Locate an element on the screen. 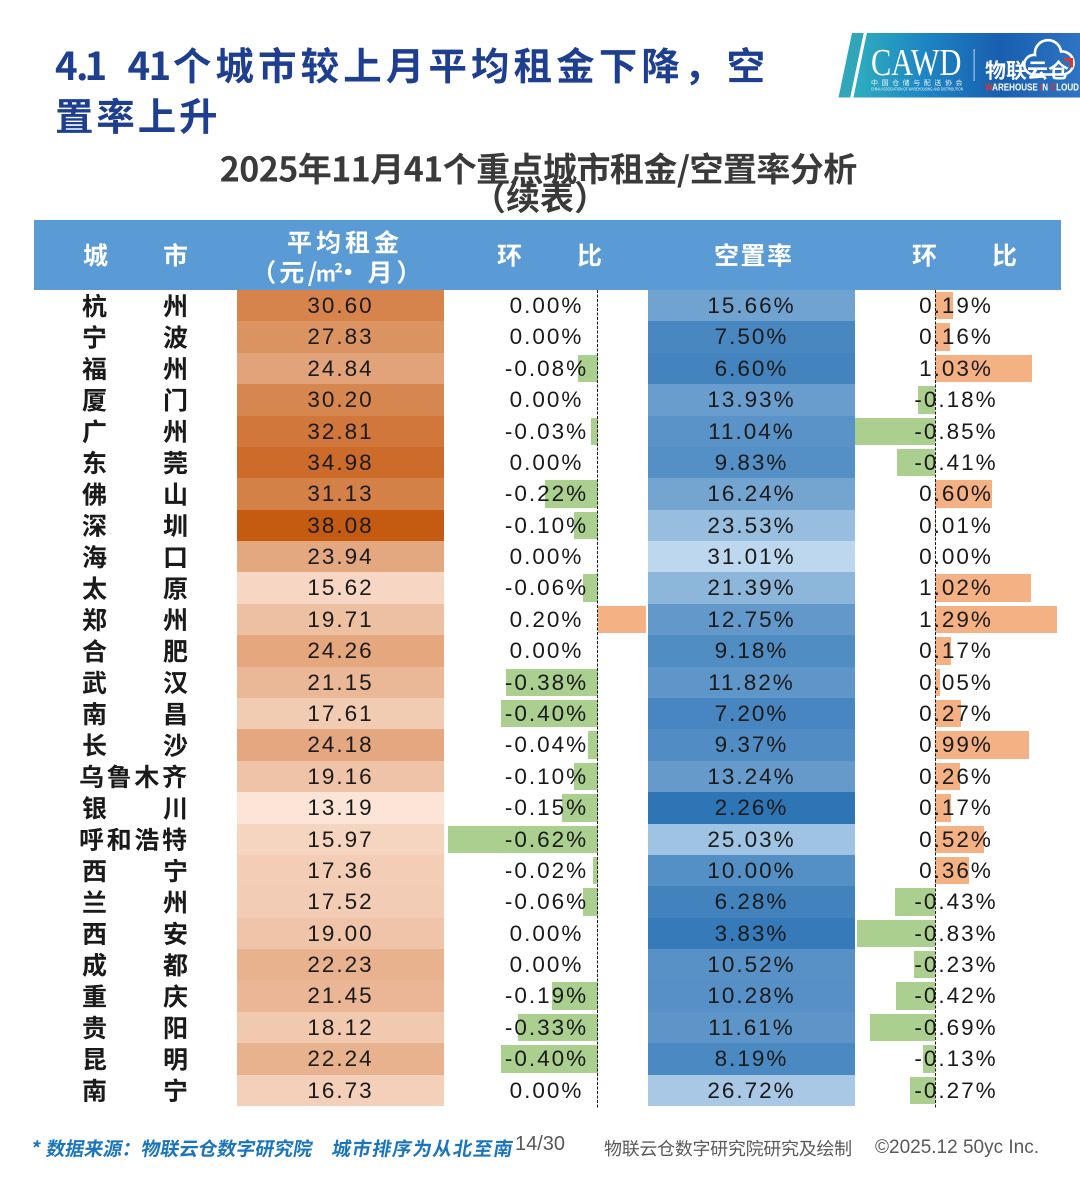 The width and height of the screenshot is (1080, 1200). svg-text: CAWD is located at coordinates (916, 63).